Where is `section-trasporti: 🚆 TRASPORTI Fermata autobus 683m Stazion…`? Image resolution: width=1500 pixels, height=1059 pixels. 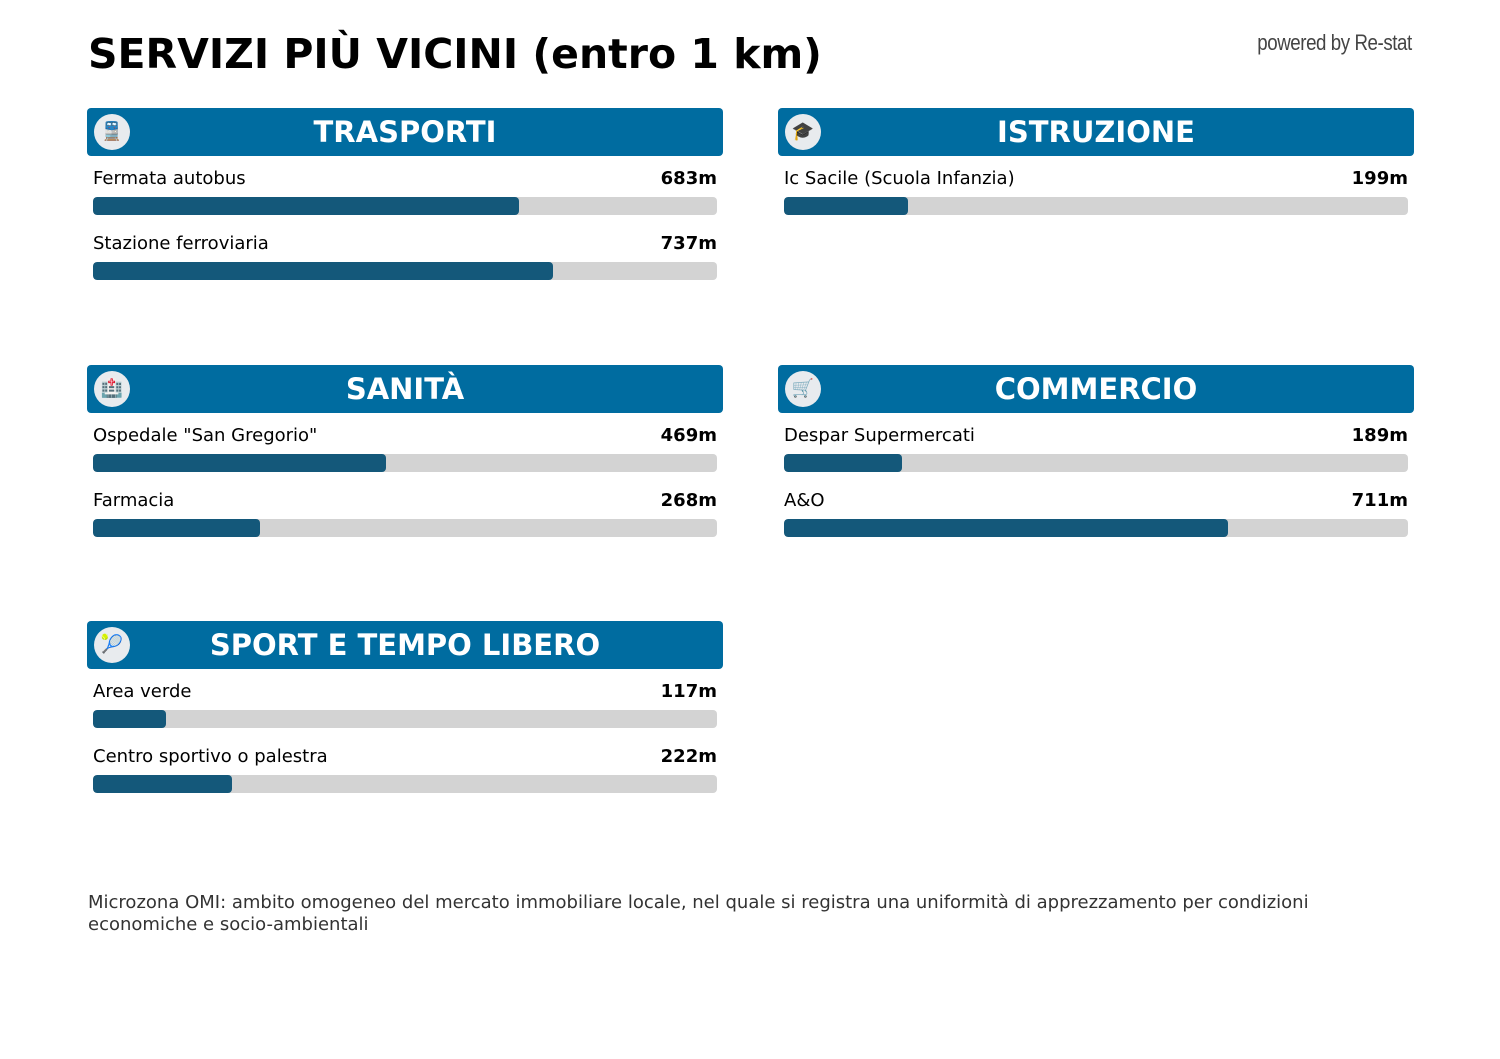 section-trasporti: 🚆 TRASPORTI Fermata autobus 683m Stazion… is located at coordinates (405, 197).